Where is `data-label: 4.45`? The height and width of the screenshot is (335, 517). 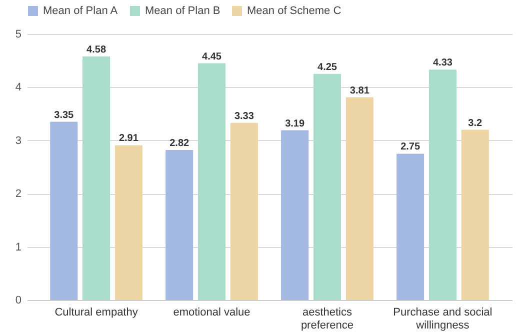 data-label: 4.45 is located at coordinates (212, 56).